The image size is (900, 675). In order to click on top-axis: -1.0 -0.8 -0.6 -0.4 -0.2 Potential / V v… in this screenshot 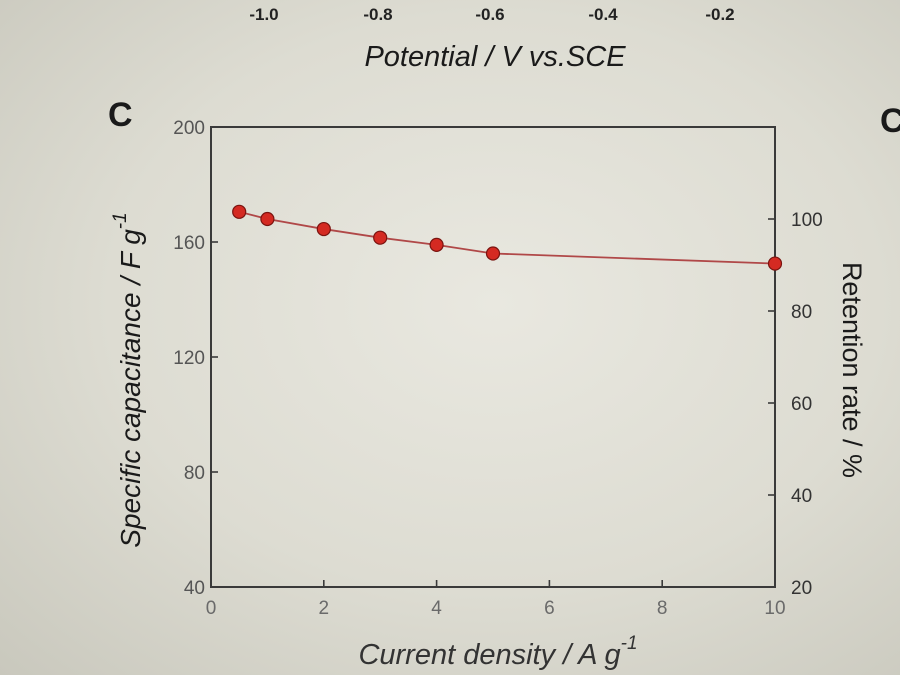, I will do `click(491, 39)`.